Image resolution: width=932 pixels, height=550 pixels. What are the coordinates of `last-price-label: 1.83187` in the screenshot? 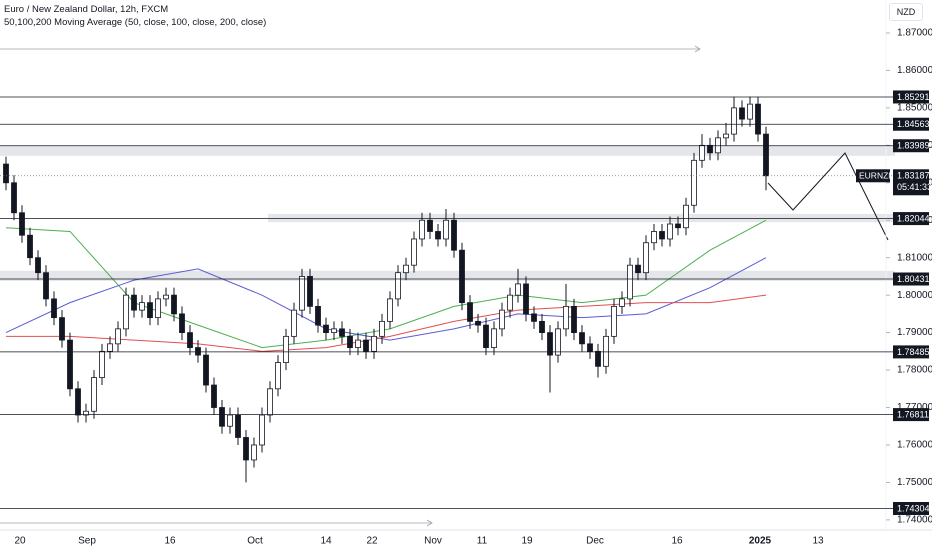 It's located at (913, 176).